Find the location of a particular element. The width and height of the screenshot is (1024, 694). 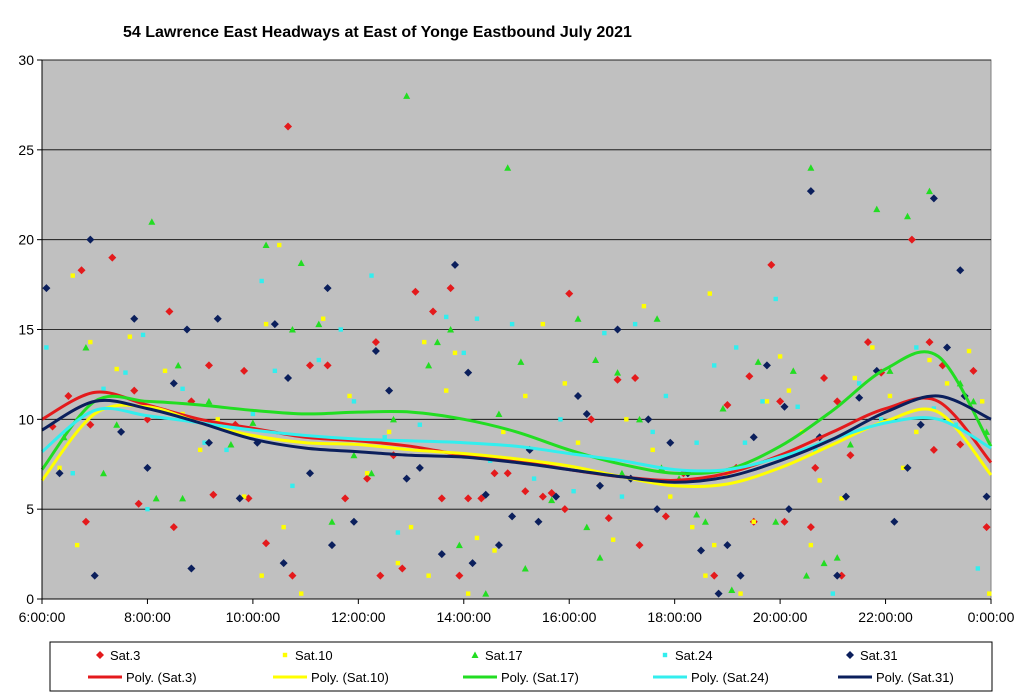

legend-marker is located at coordinates (665, 655).